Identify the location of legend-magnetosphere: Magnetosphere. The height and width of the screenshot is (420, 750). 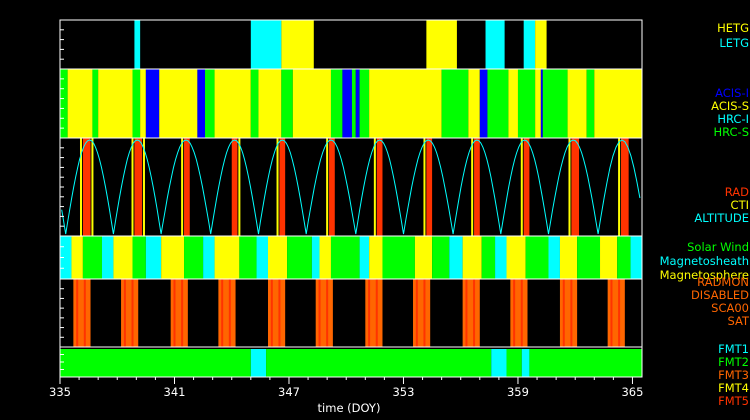
(704, 275).